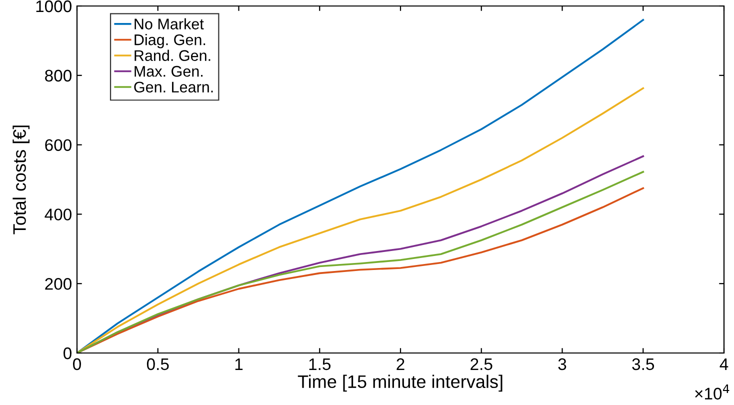 The height and width of the screenshot is (405, 734). I want to click on text: ×10$^{4}$, so click(712, 392).